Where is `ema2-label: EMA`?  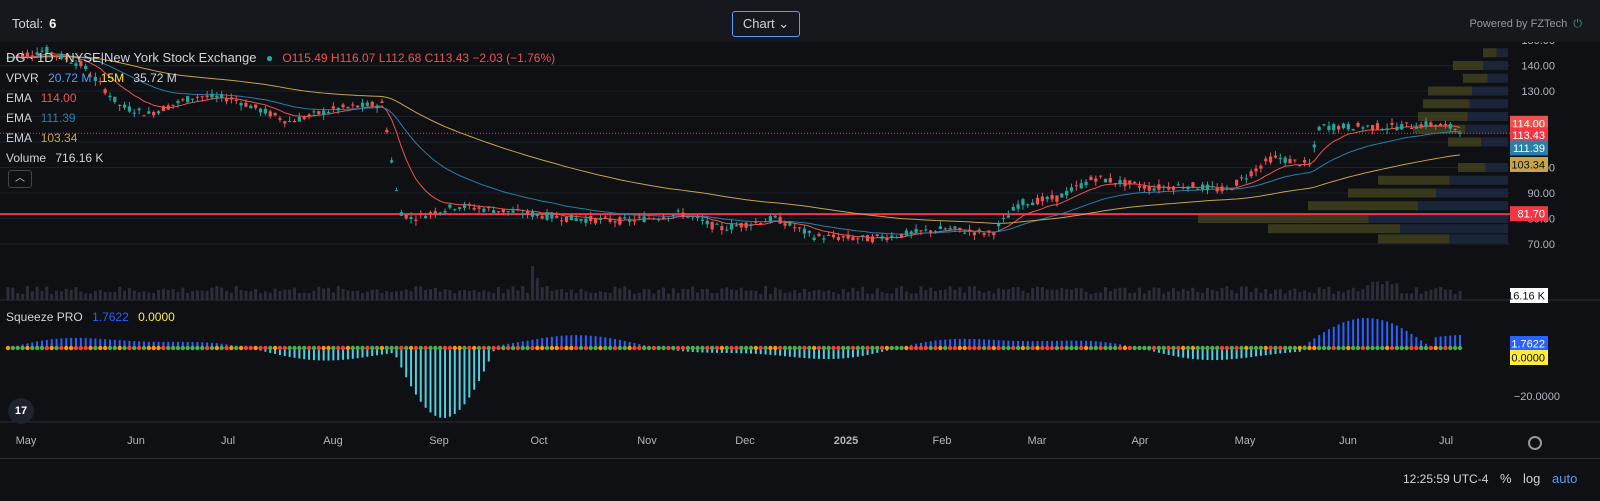 ema2-label: EMA is located at coordinates (18, 118).